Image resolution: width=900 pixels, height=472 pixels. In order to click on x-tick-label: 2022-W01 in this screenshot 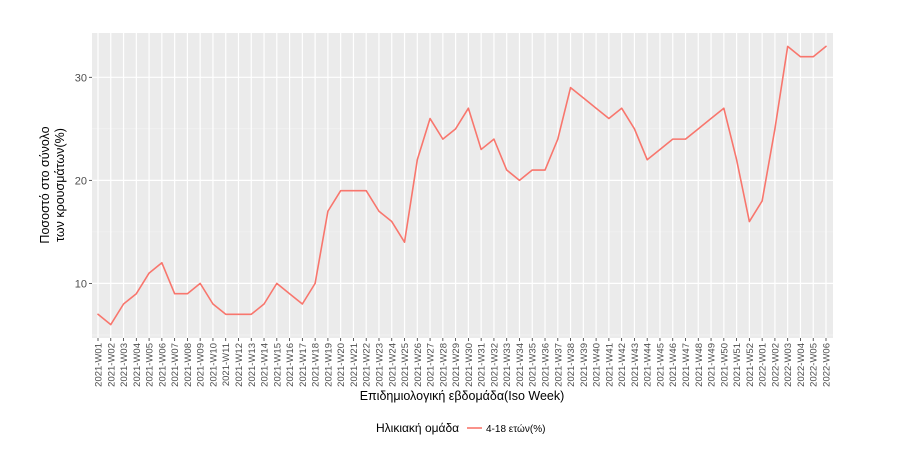, I will do `click(763, 365)`.